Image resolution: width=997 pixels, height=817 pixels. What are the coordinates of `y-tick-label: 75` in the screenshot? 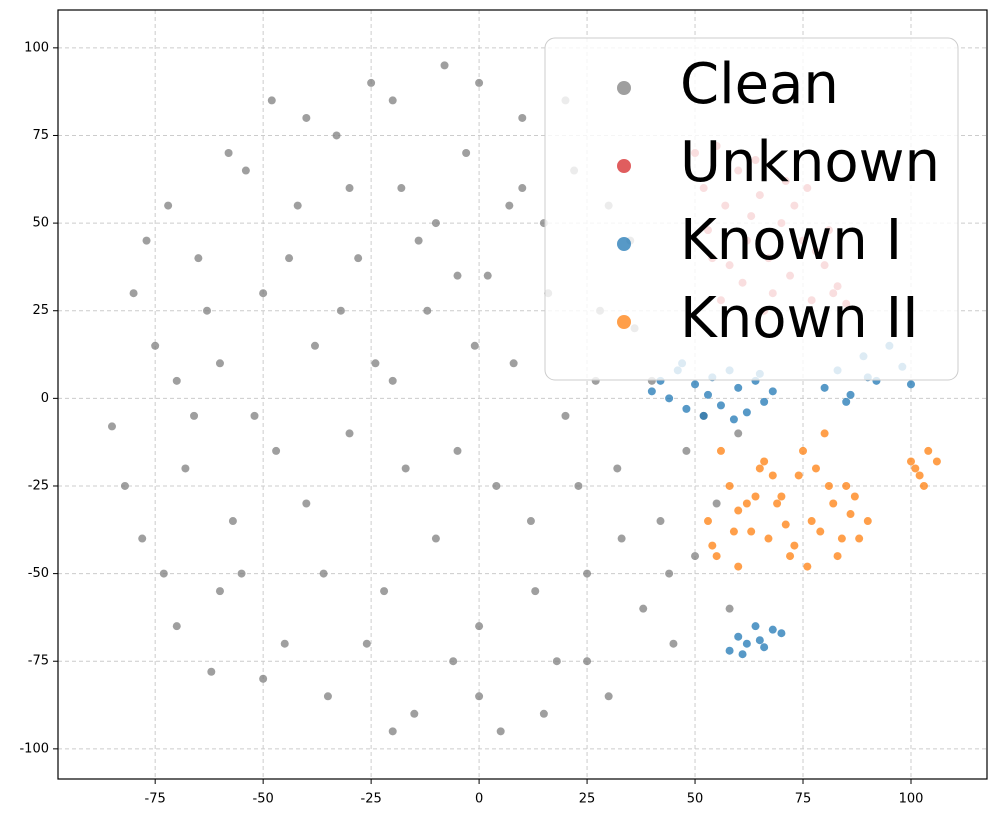 It's located at (40, 135).